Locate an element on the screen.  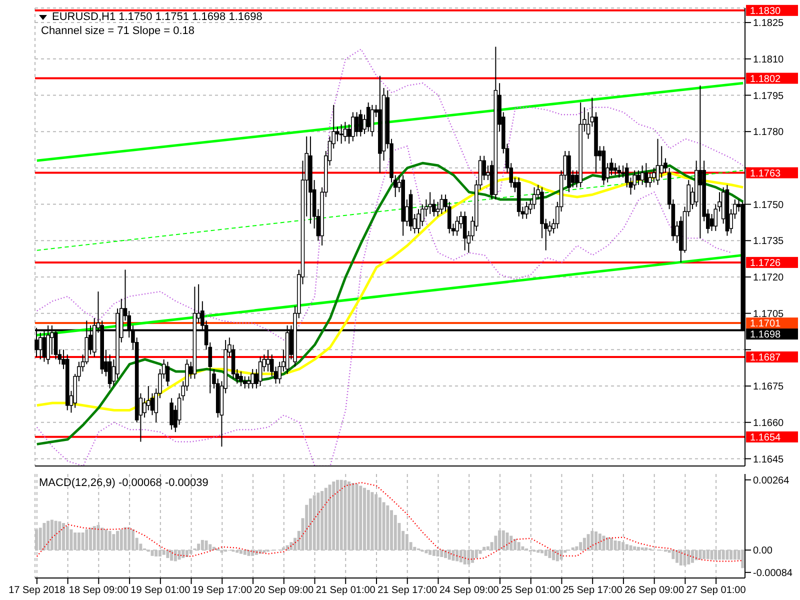
y-tick-label: 1.1720 is located at coordinates (768, 278).